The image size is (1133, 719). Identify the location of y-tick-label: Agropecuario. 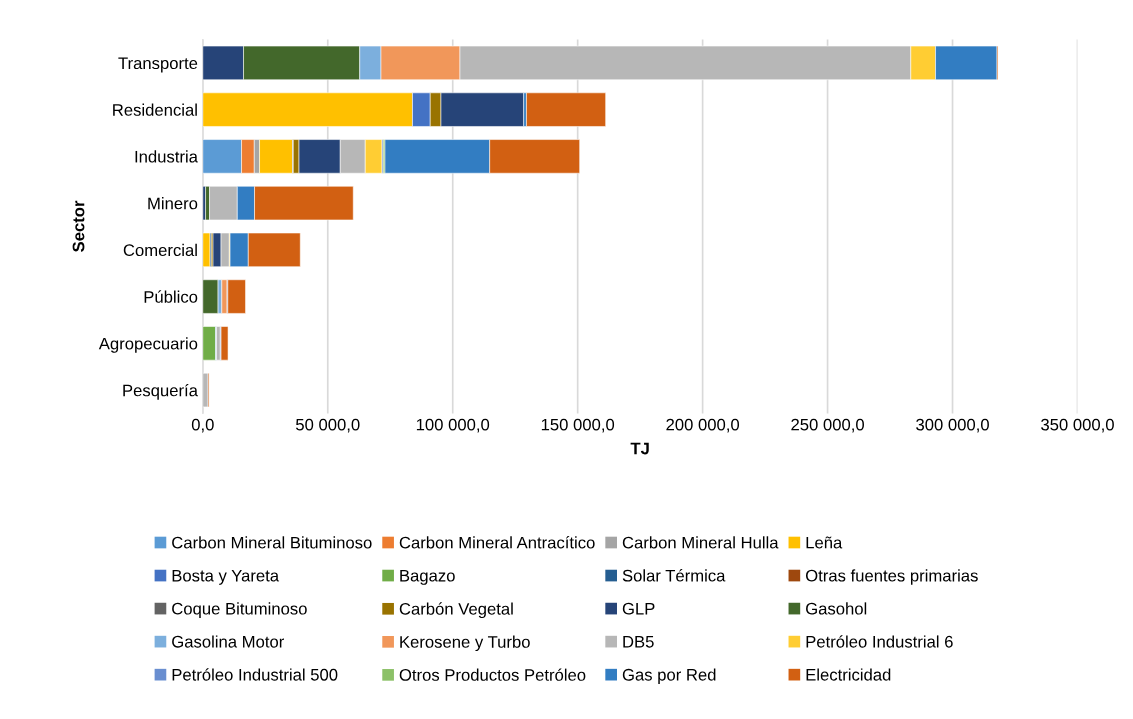
(148, 345).